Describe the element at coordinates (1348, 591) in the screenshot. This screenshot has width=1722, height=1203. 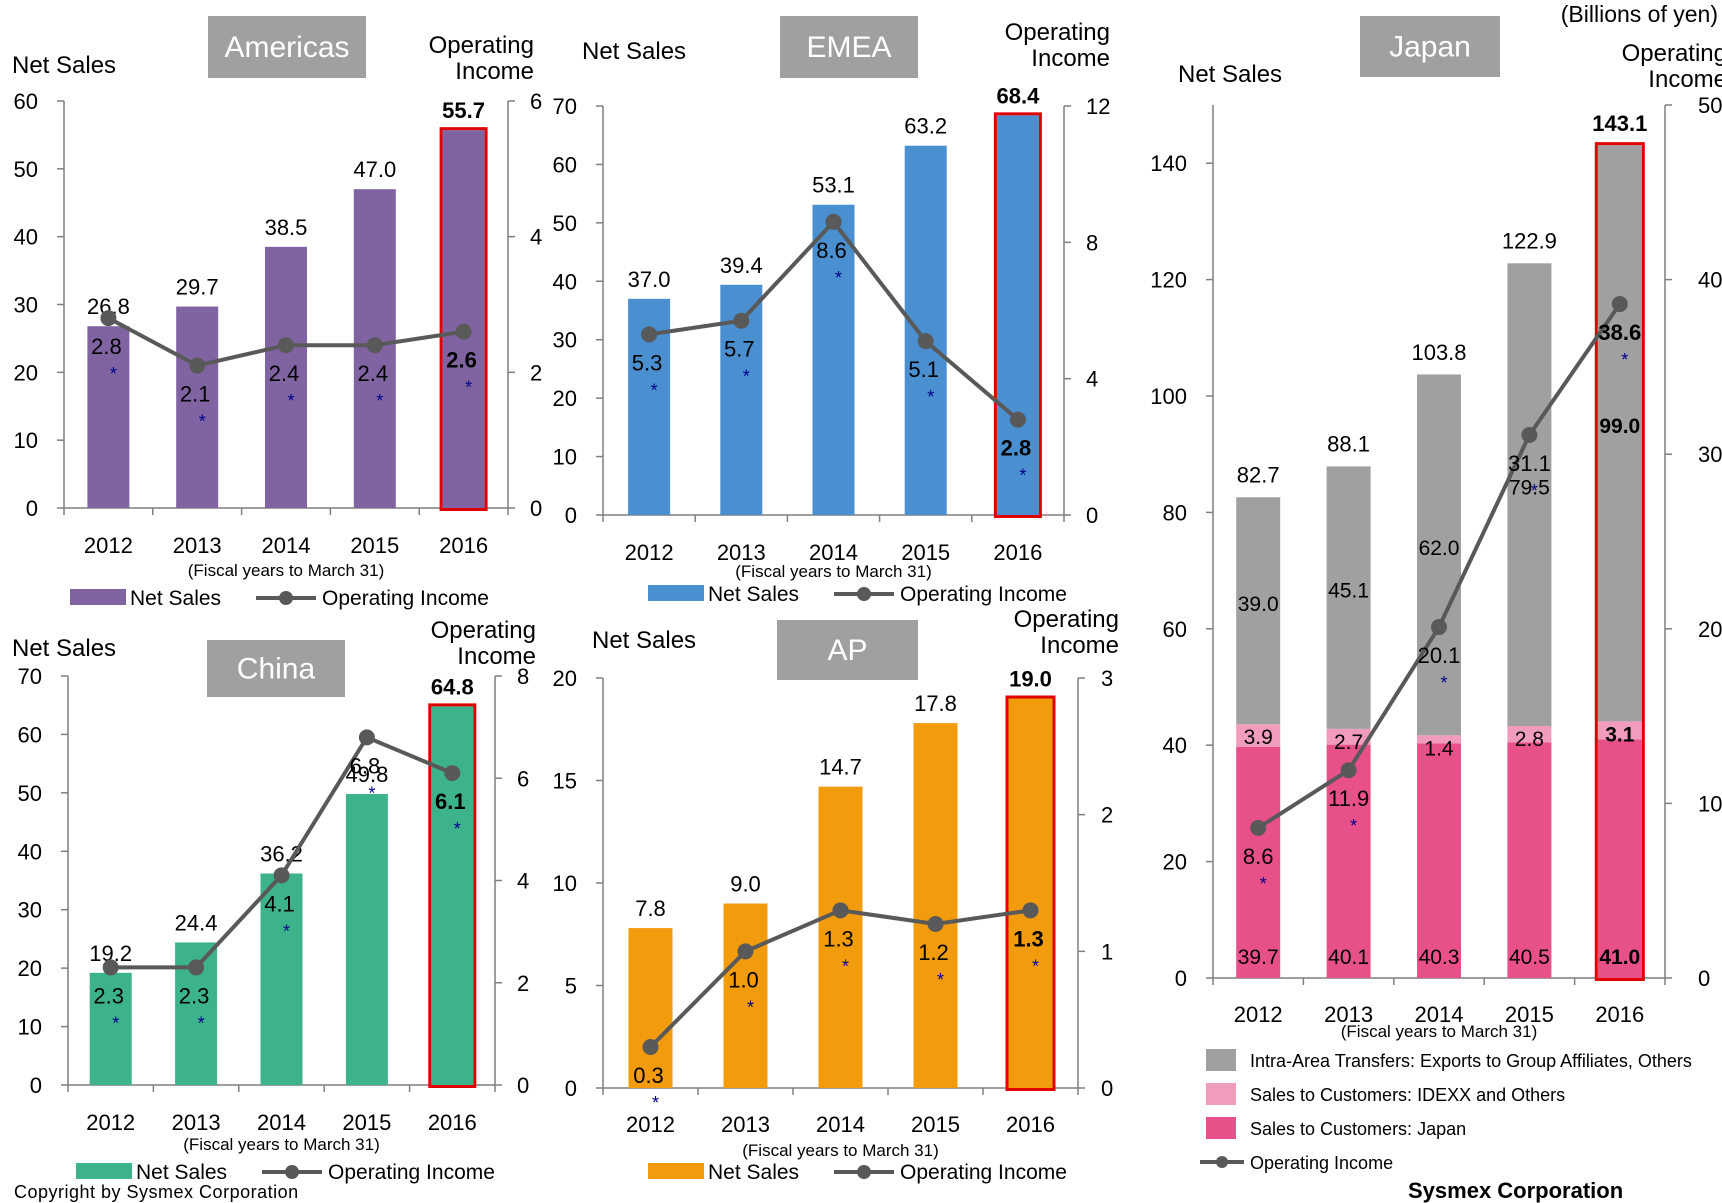
I see `segment-value-label: 45.1` at that location.